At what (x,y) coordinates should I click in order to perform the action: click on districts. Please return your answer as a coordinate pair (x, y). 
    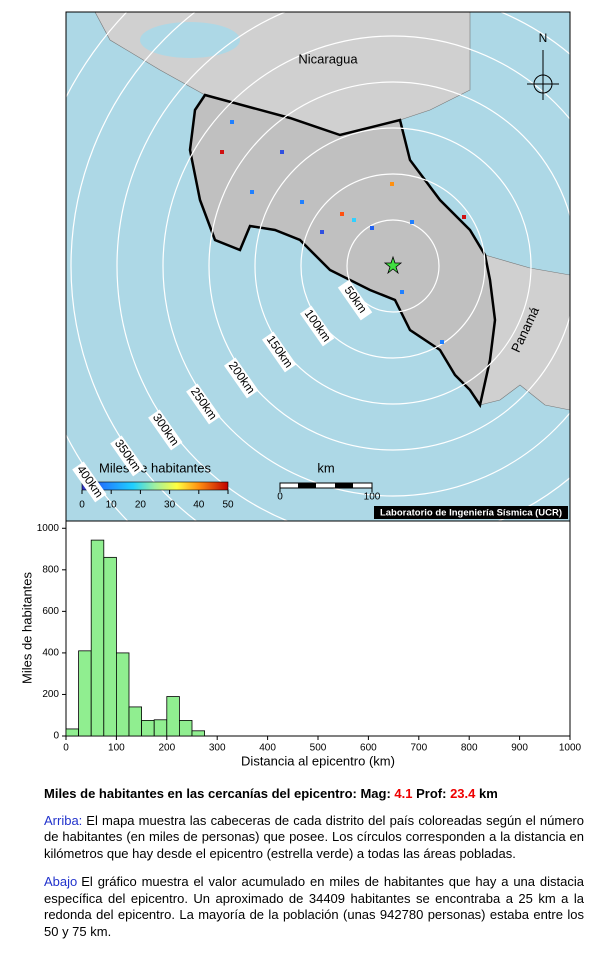
    Looking at the image, I should click on (343, 232).